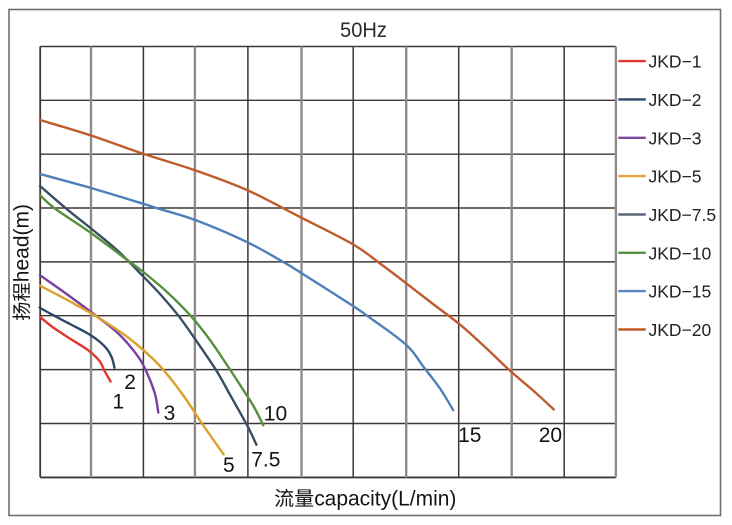 This screenshot has height=525, width=732. What do you see at coordinates (675, 100) in the screenshot?
I see `svg-text: JKD−2` at bounding box center [675, 100].